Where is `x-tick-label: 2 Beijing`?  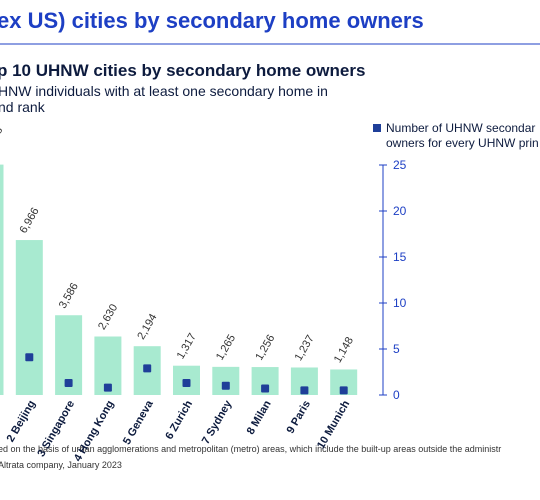 x-tick-label: 2 Beijing is located at coordinates (21, 422).